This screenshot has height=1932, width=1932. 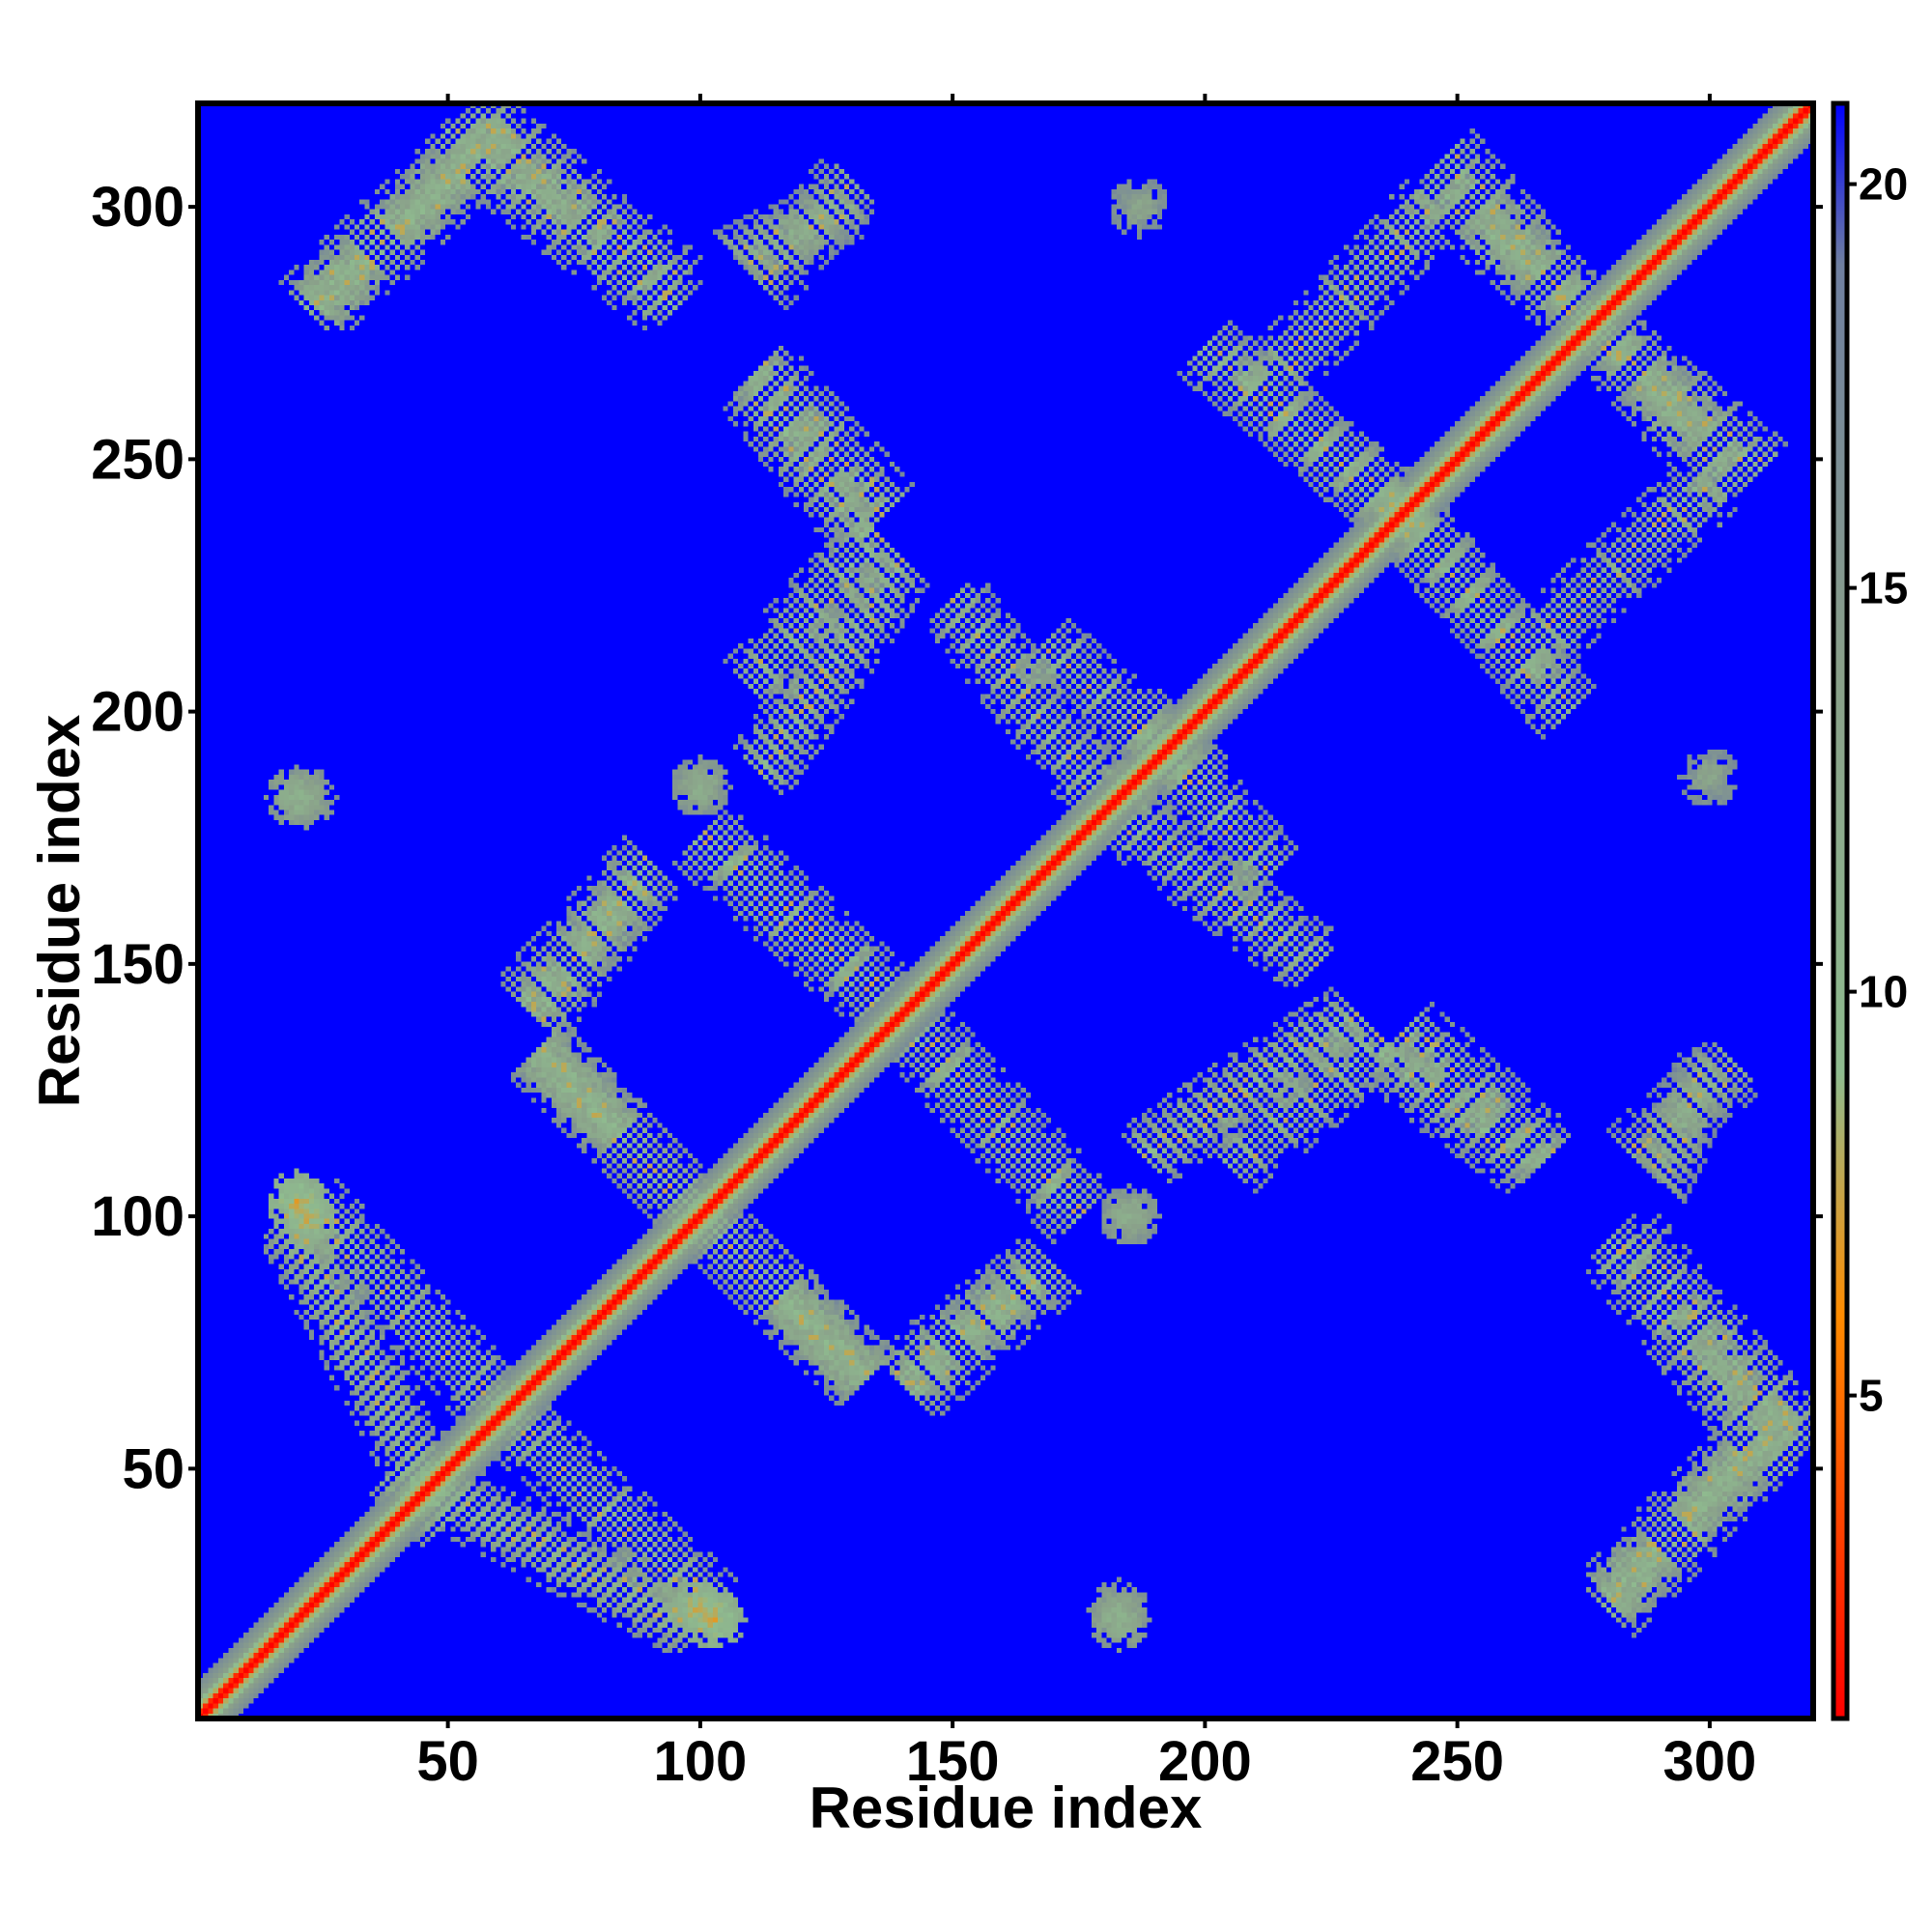 What do you see at coordinates (138, 207) in the screenshot?
I see `y-tick-label: 300` at bounding box center [138, 207].